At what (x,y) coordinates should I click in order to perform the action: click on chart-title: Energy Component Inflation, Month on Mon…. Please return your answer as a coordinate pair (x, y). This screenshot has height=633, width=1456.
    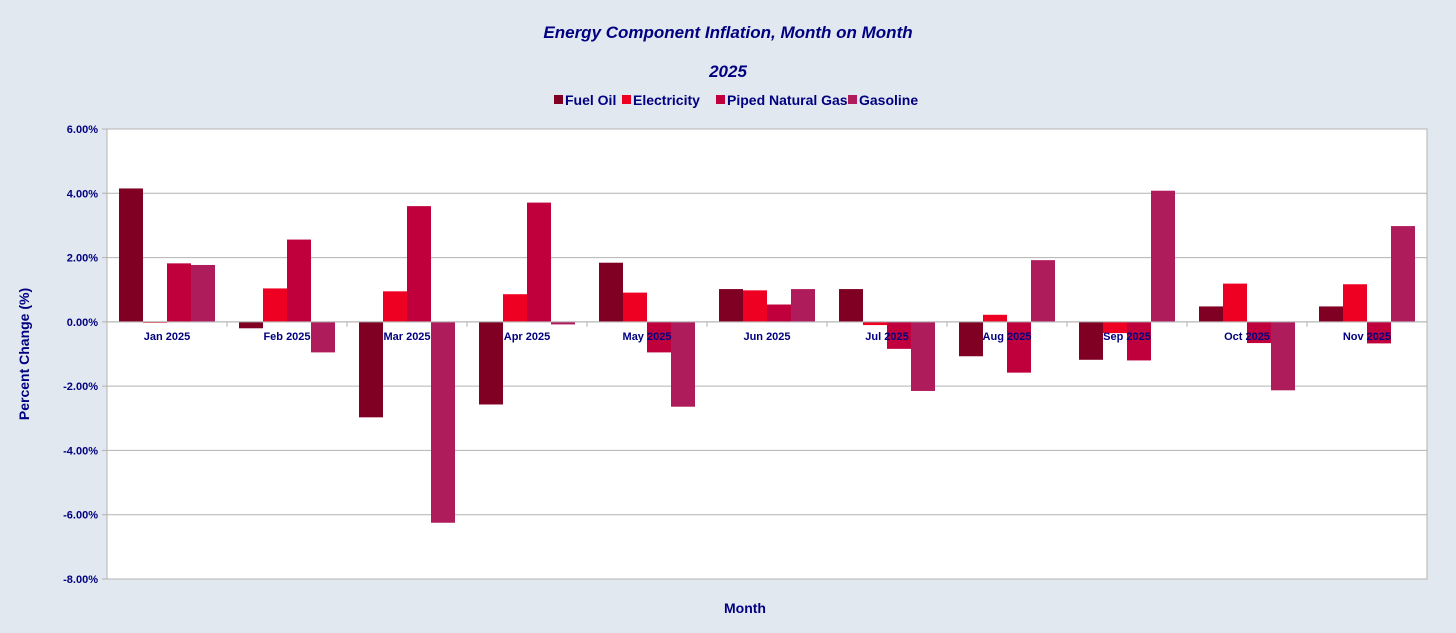
    Looking at the image, I should click on (727, 32).